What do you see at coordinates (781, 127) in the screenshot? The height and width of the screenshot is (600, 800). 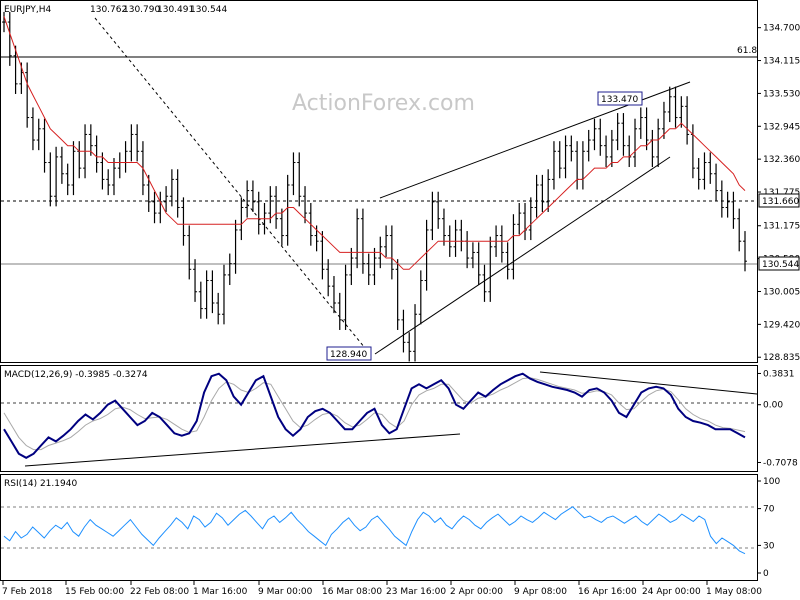 I see `price-tick-label: 132.945` at bounding box center [781, 127].